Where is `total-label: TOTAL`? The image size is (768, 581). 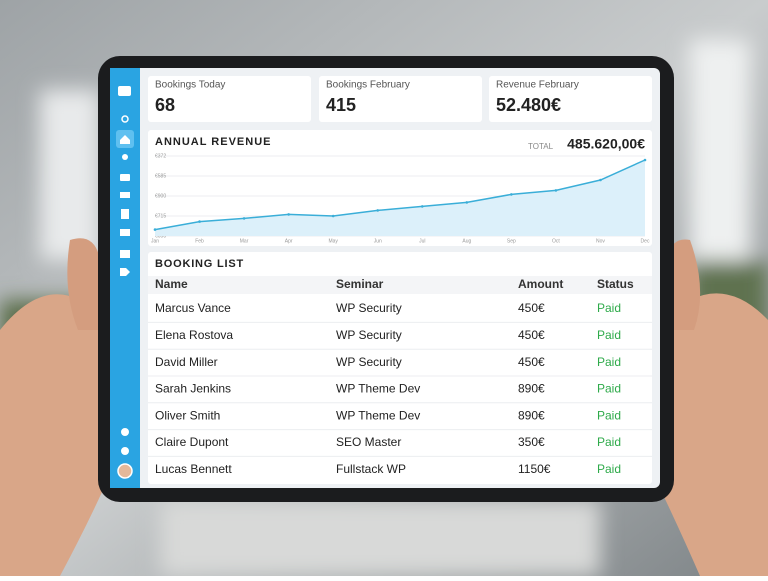 total-label: TOTAL is located at coordinates (541, 146).